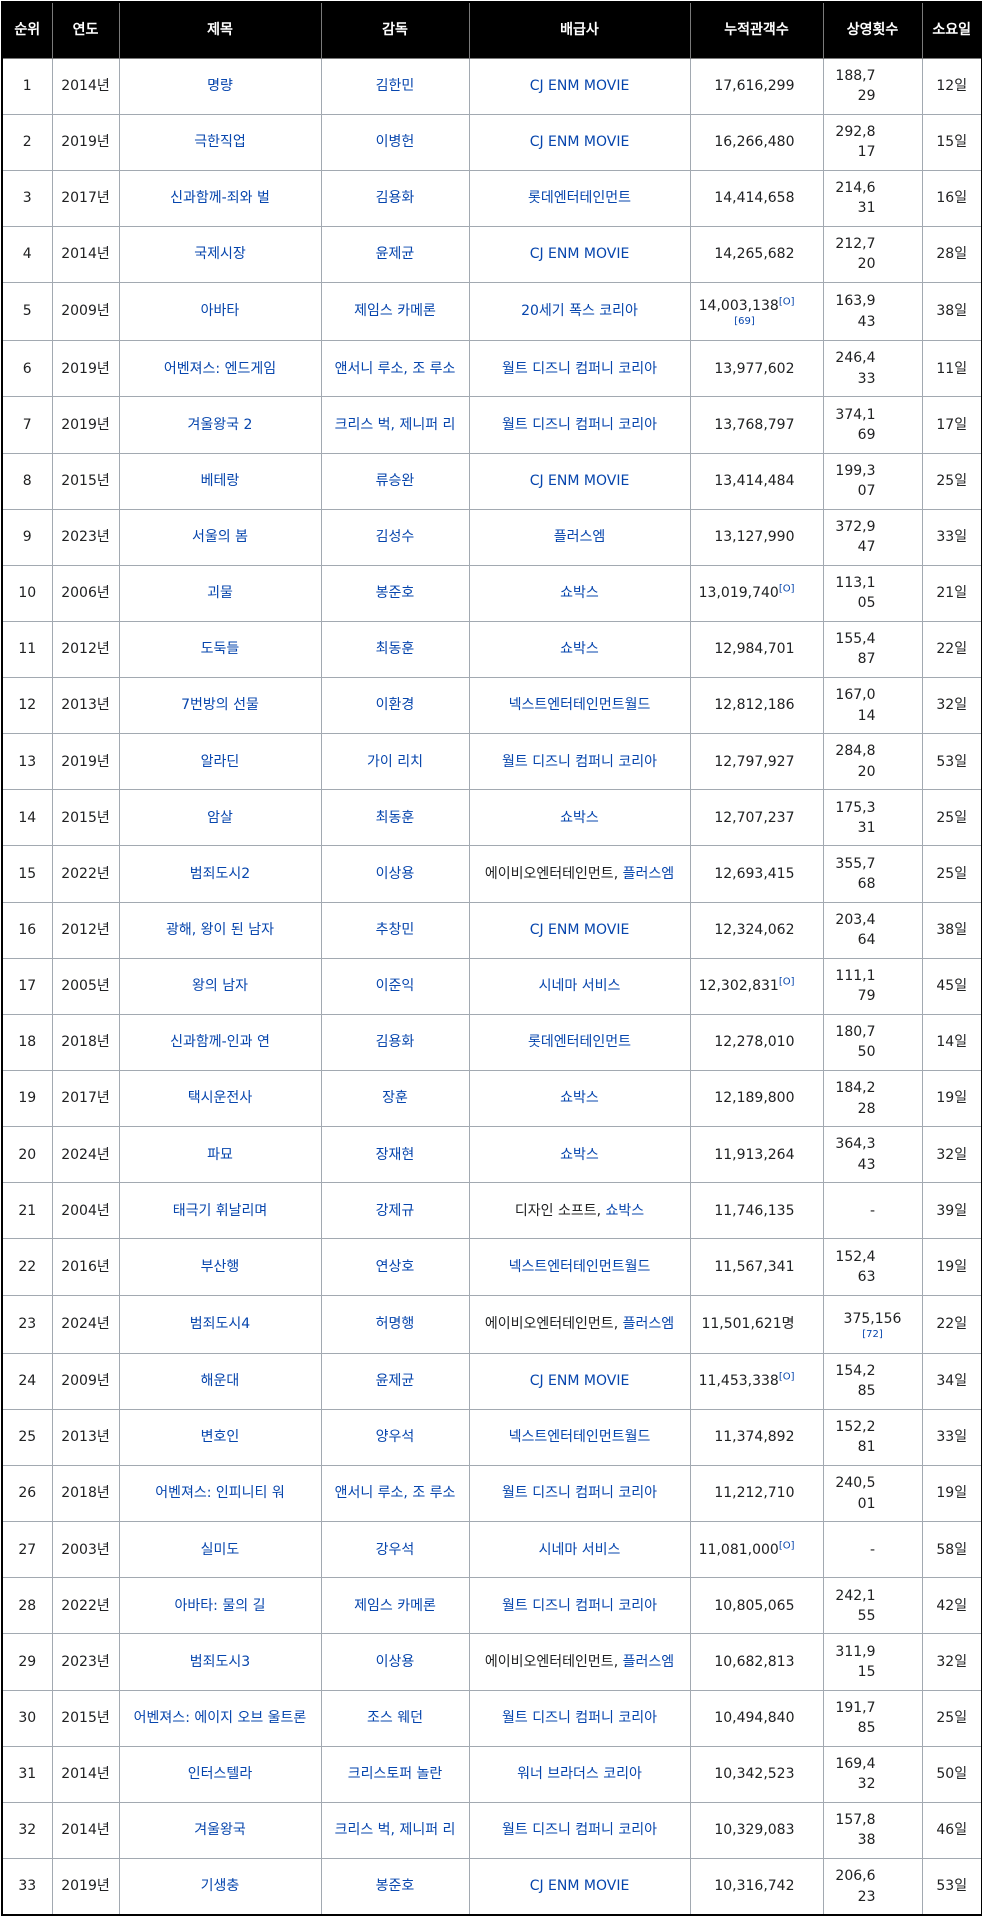  What do you see at coordinates (220, 1042) in the screenshot?
I see `title-link: 신과함께-인과 연` at bounding box center [220, 1042].